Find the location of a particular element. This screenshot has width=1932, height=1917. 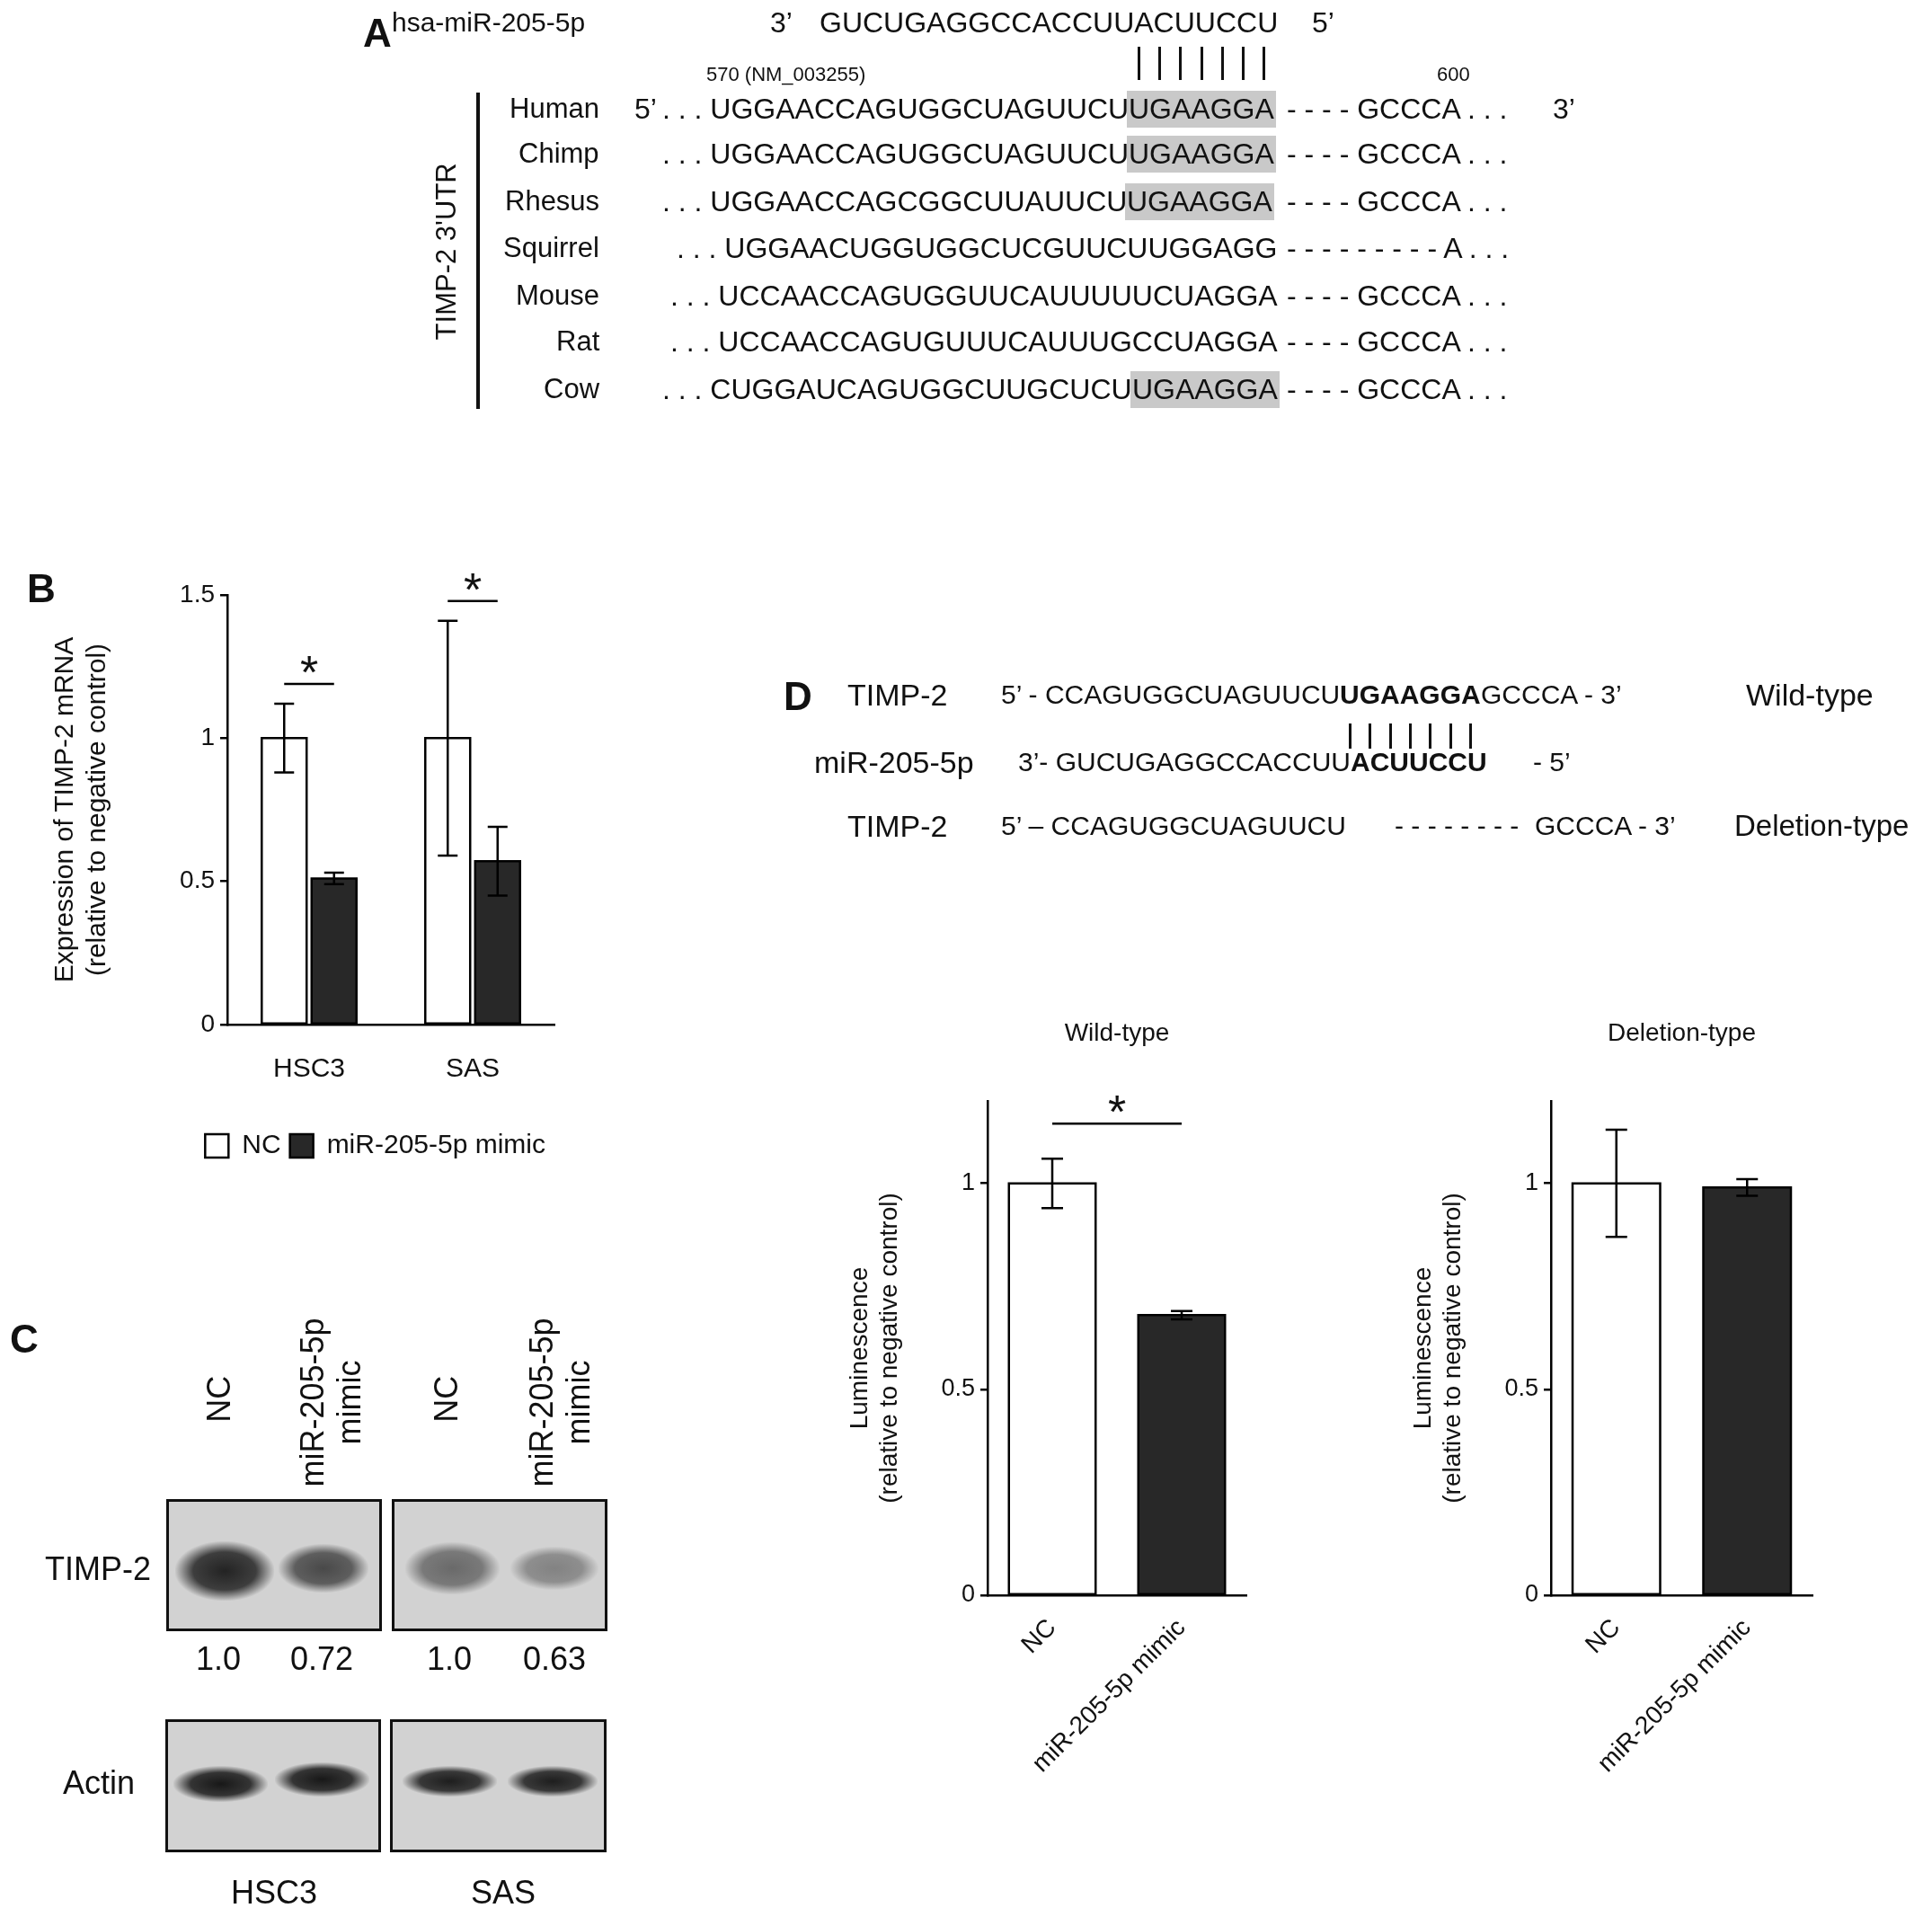

chart-title: Wild-type is located at coordinates (1117, 1031).